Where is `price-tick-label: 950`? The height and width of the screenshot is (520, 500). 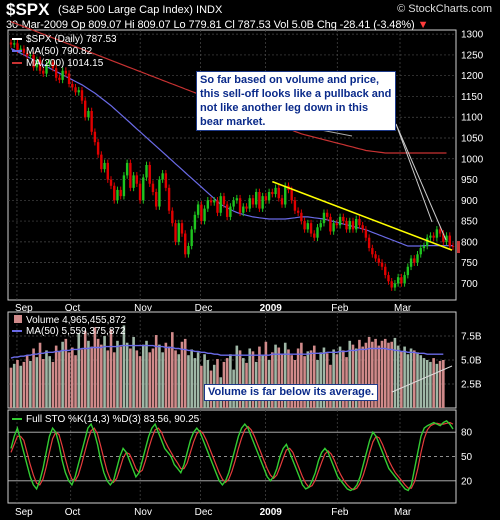 price-tick-label: 950 is located at coordinates (469, 180).